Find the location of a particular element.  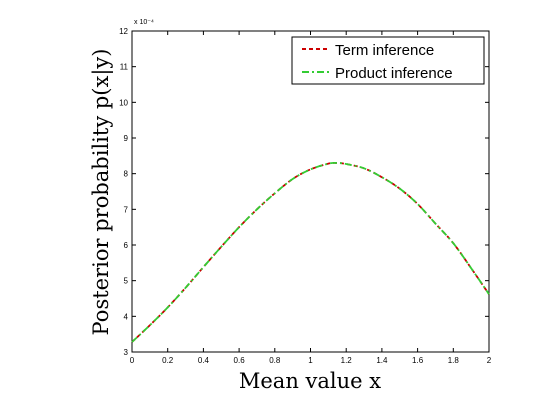

y-axis-label: Posterior probability p(x|y) is located at coordinates (101, 192).